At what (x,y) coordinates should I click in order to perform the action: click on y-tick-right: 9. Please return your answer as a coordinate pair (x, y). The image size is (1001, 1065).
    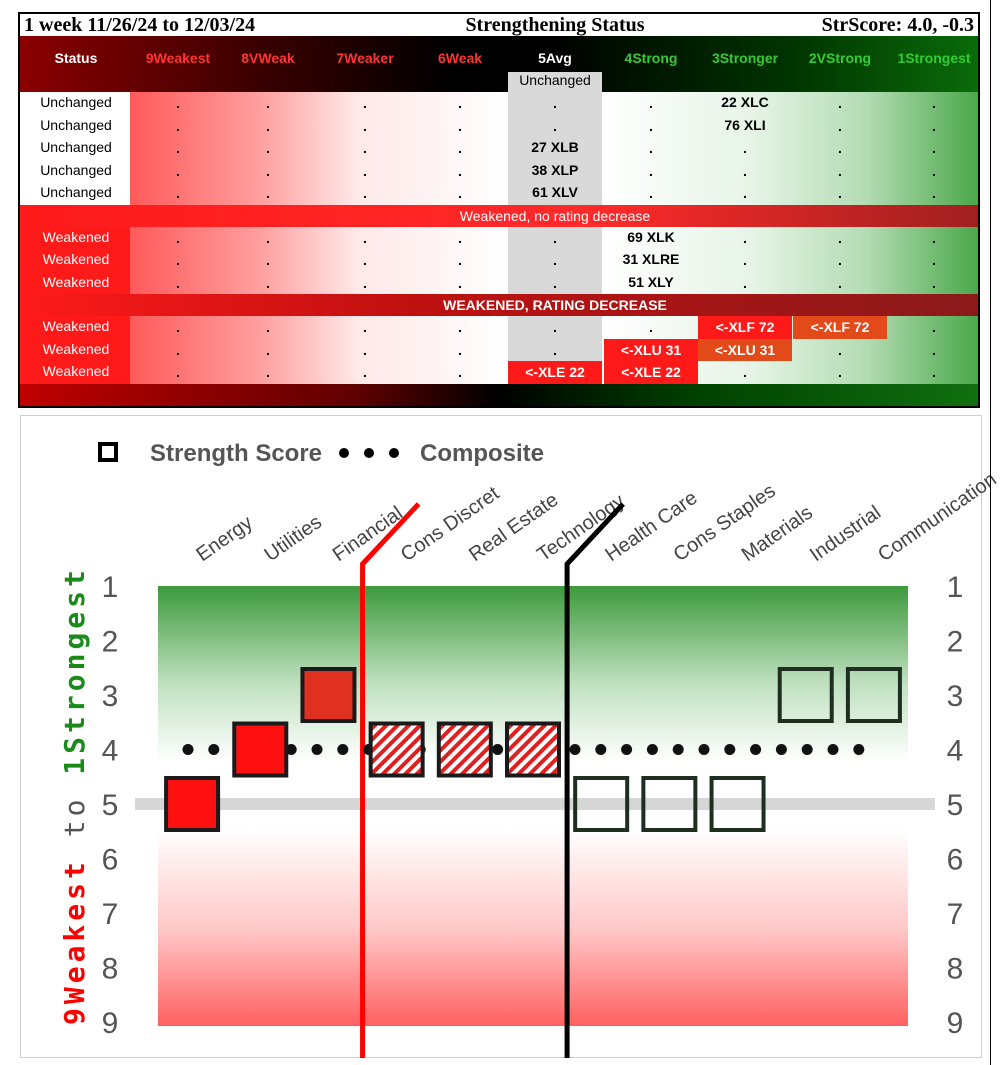
    Looking at the image, I should click on (955, 1023).